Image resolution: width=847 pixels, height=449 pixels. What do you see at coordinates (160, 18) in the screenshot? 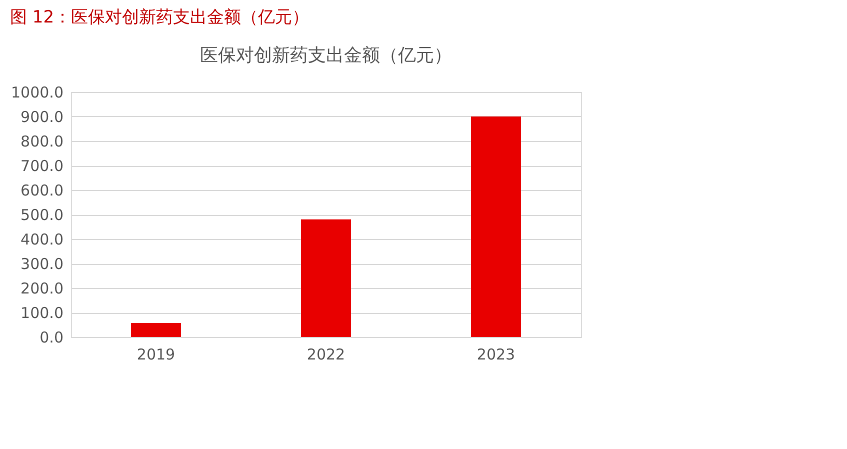
I see `chart-title: 图 12：医保对创新药支出金额（亿元）` at bounding box center [160, 18].